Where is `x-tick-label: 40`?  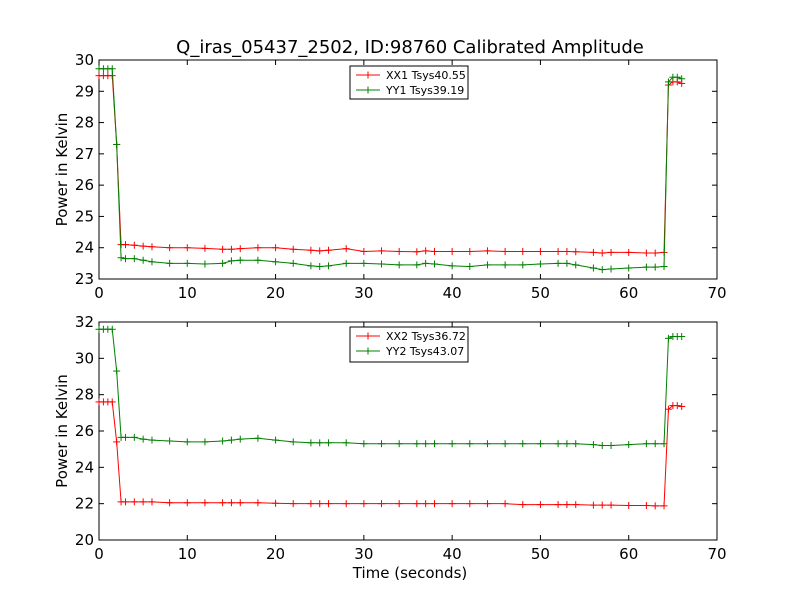 x-tick-label: 40 is located at coordinates (452, 293).